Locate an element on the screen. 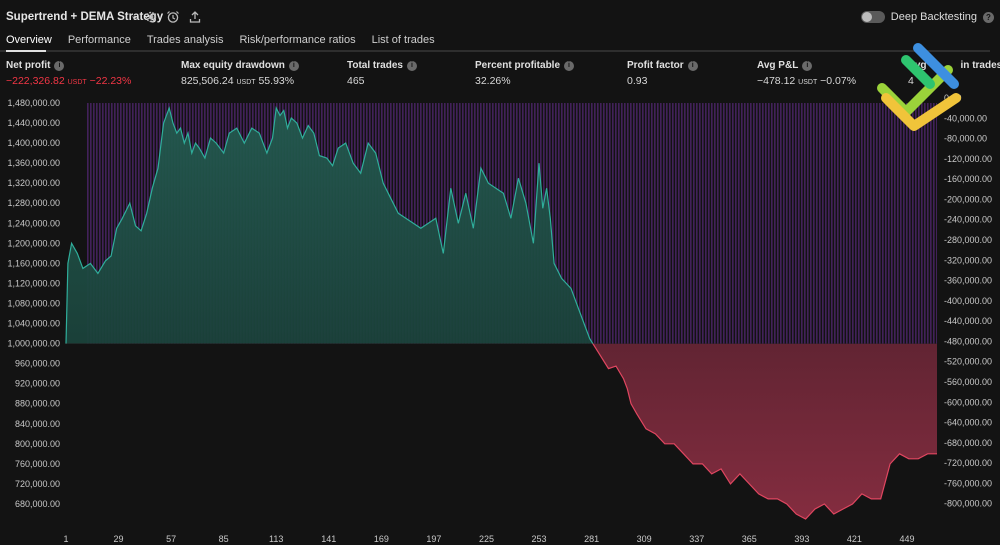  tab-risk-performance-ratios: Risk/performance ratios is located at coordinates (297, 40).